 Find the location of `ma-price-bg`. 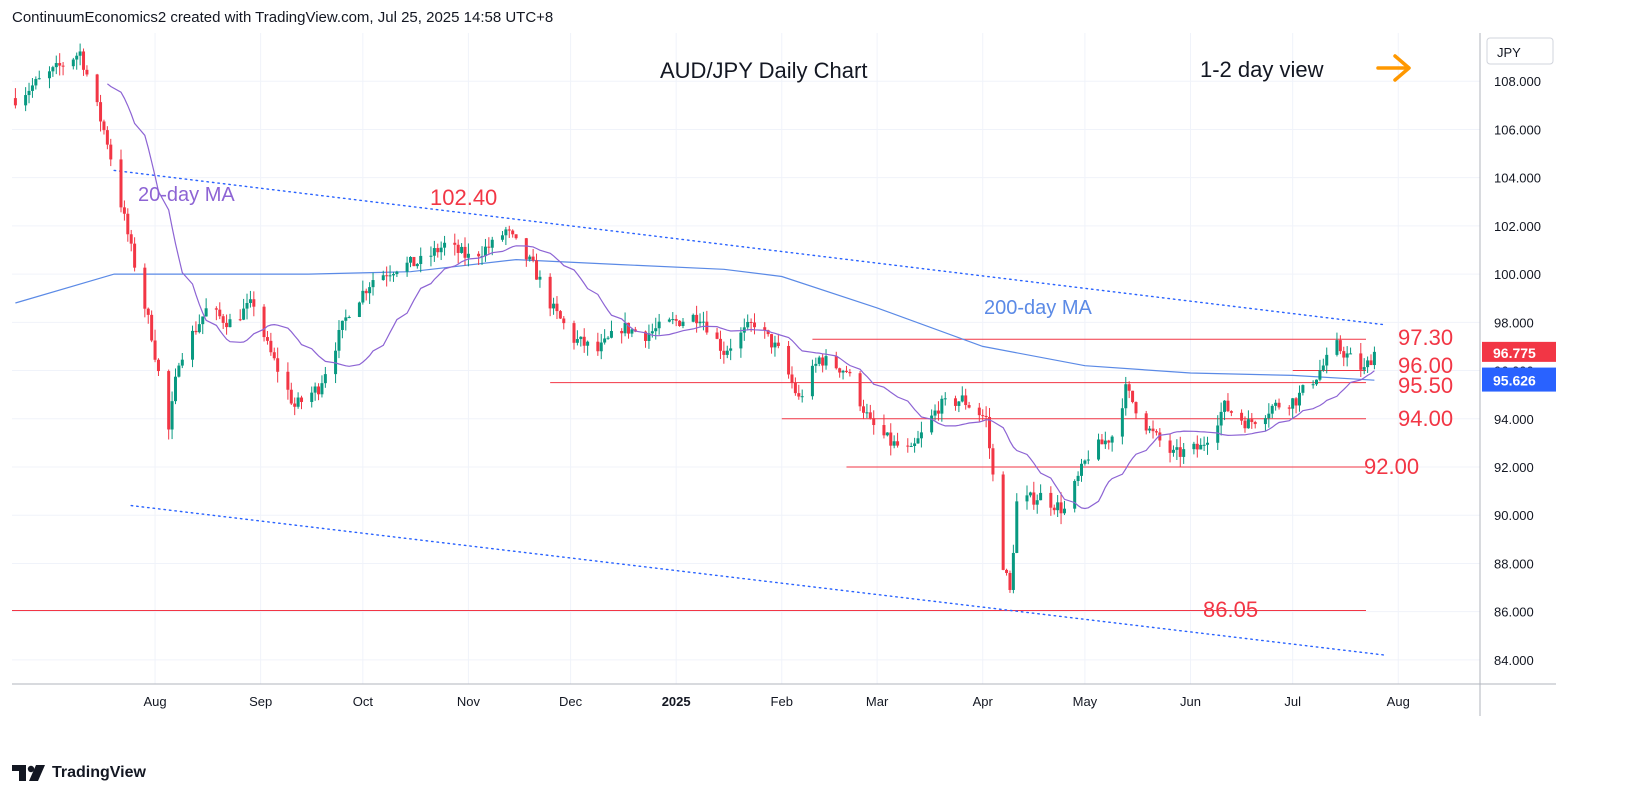

ma-price-bg is located at coordinates (1519, 379).